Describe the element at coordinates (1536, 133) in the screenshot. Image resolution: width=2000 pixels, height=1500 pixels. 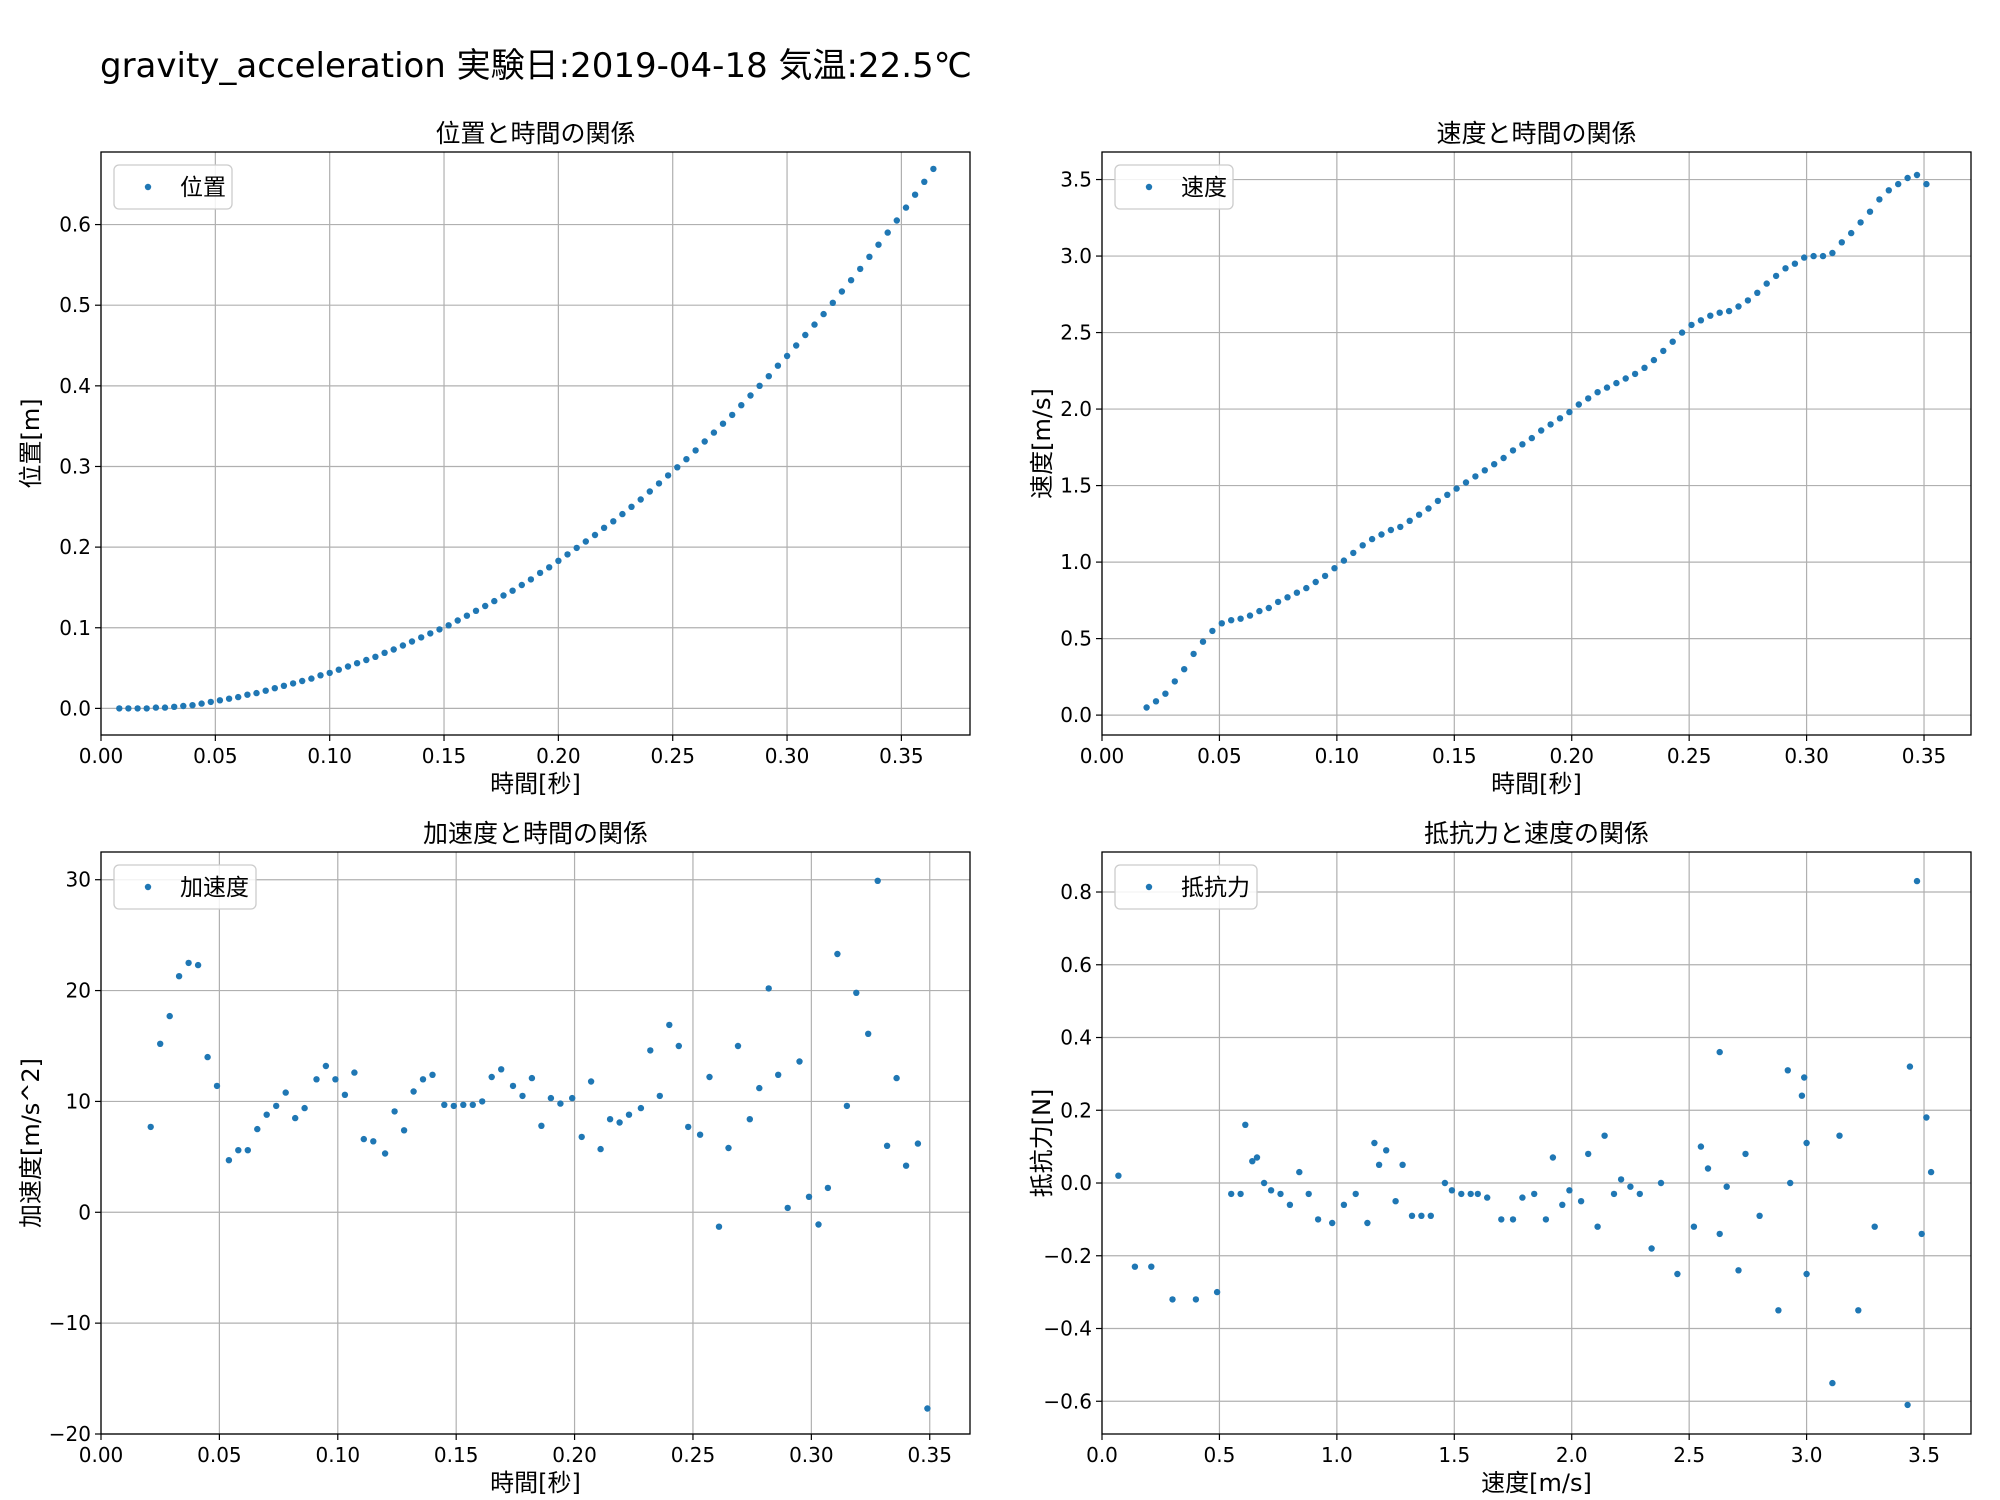
I see `panel-title: 速度と時間の関係` at that location.